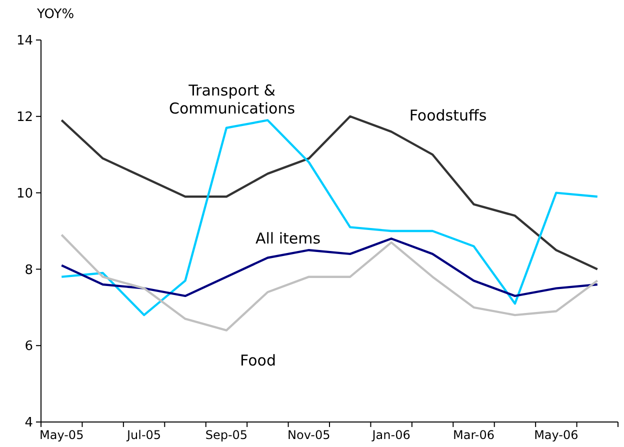 The image size is (624, 447). Describe the element at coordinates (390, 435) in the screenshot. I see `x-tick-label: Jan-06` at that location.